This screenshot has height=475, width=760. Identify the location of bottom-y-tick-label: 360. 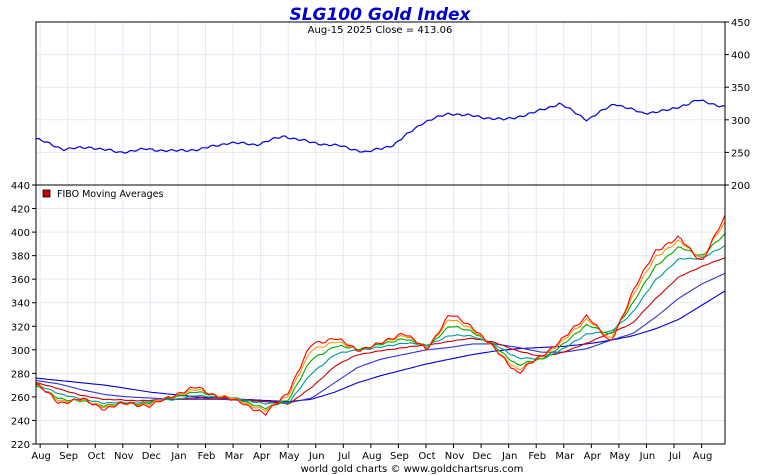
(20, 280).